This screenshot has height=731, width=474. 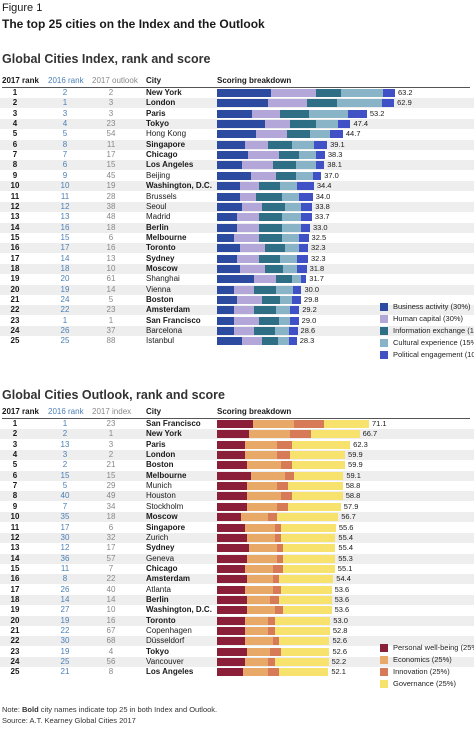 What do you see at coordinates (111, 423) in the screenshot?
I see `index-2017: 23` at bounding box center [111, 423].